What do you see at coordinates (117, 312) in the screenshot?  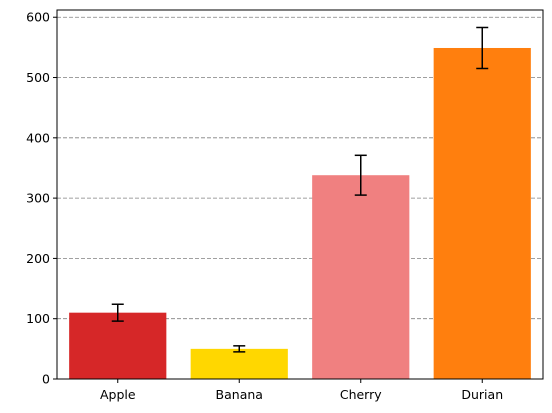 I see `error-bar-apple` at bounding box center [117, 312].